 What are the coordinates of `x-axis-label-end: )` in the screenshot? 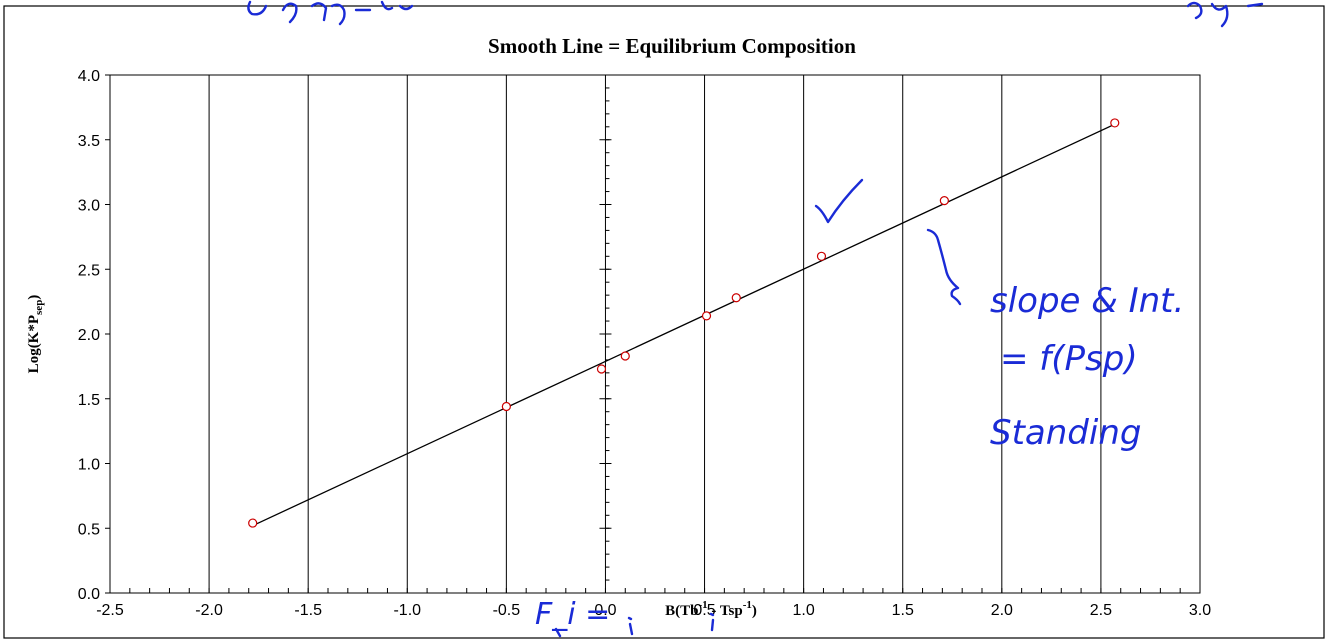 It's located at (754, 611).